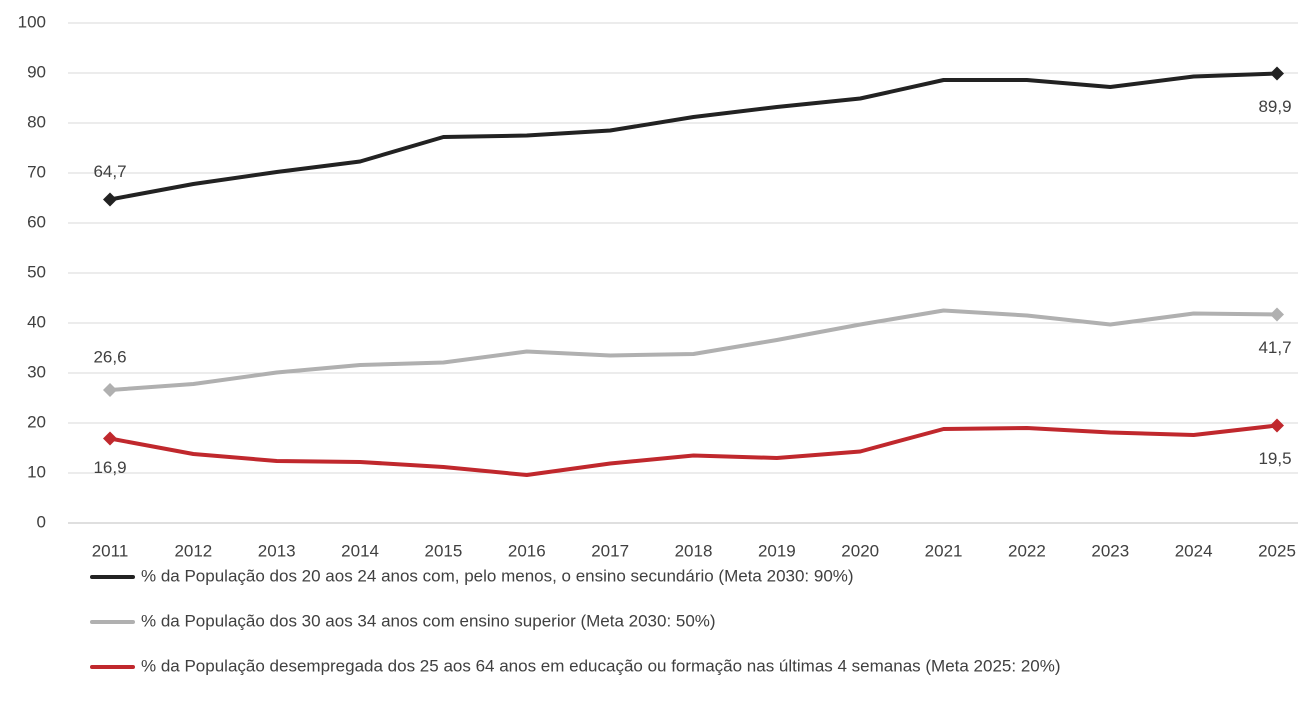 The image size is (1308, 704). I want to click on x-tick-label: 2019, so click(777, 550).